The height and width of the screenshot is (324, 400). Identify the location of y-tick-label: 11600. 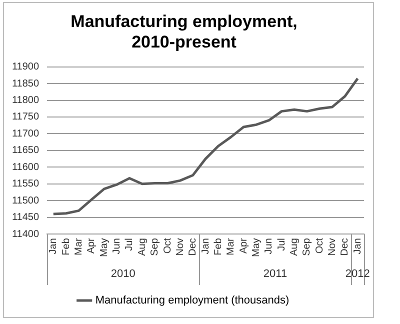
(26, 167).